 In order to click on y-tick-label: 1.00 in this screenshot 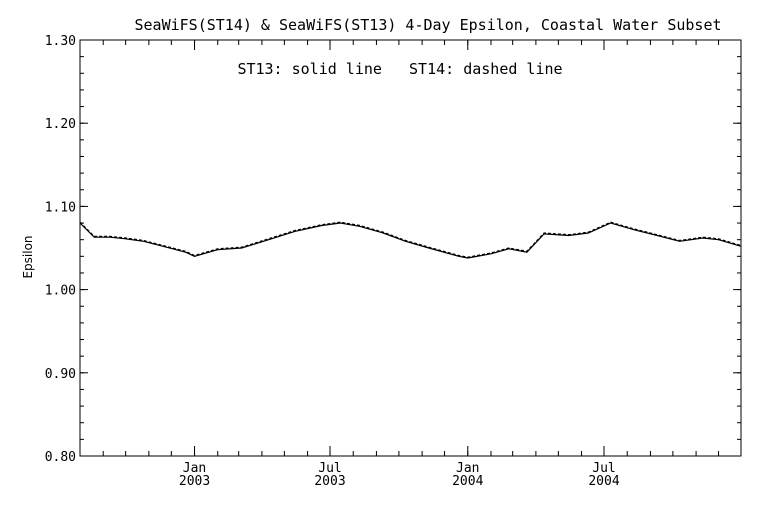, I will do `click(60, 291)`.